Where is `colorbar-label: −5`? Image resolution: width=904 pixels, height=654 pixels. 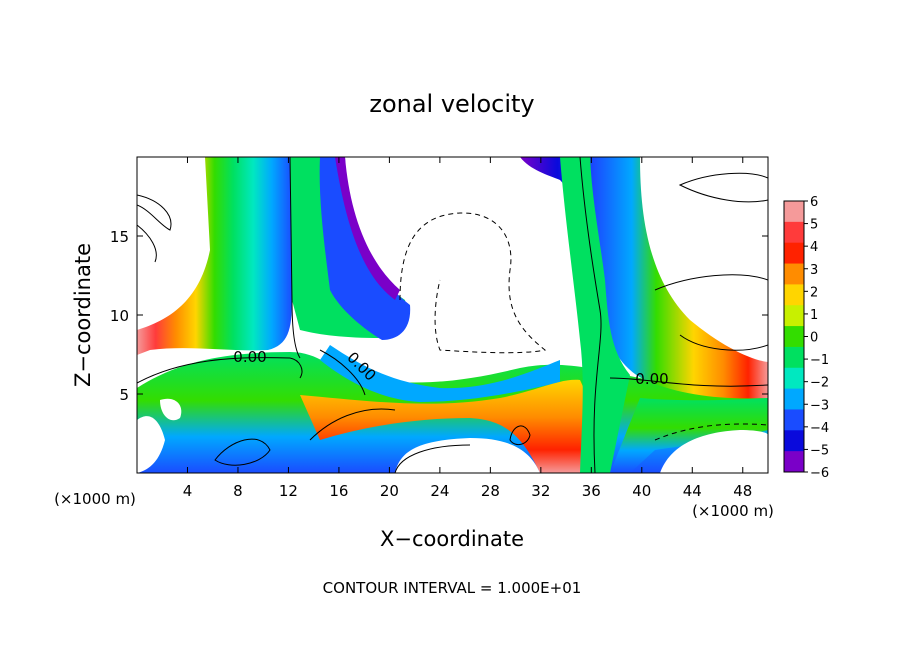 colorbar-label: −5 is located at coordinates (819, 450).